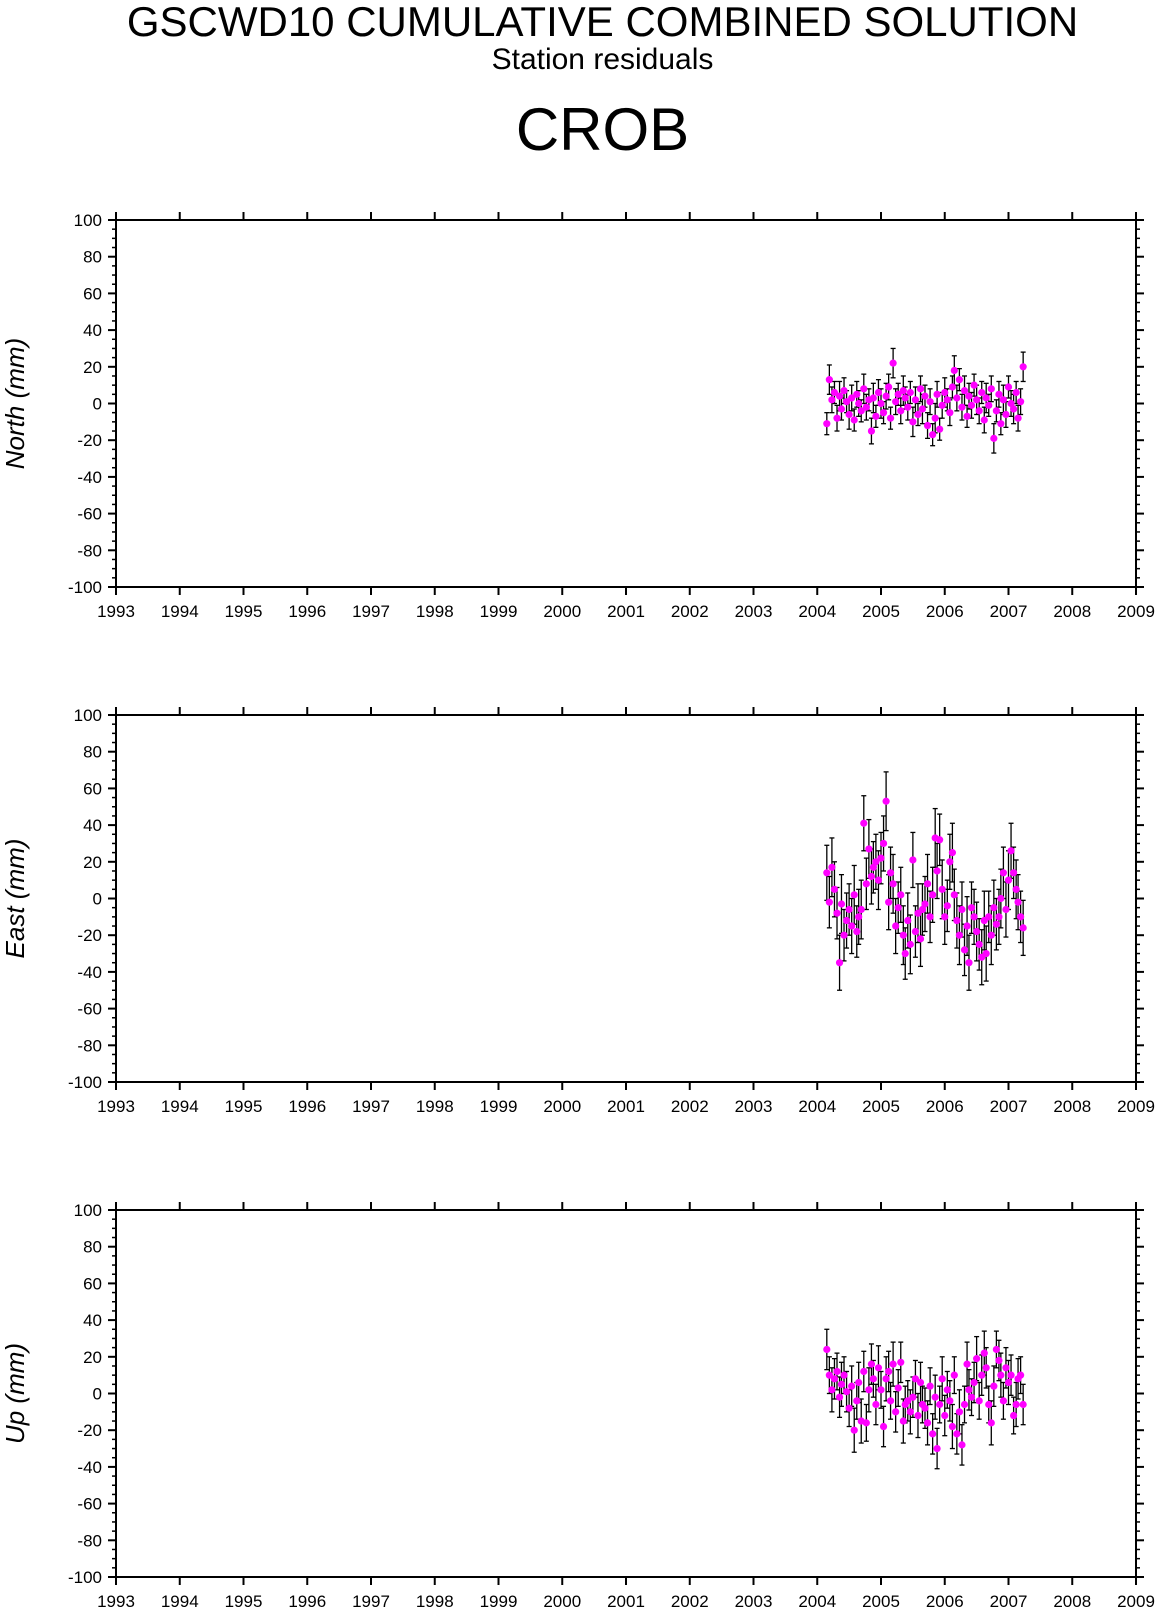 Image resolution: width=1160 pixels, height=1621 pixels. I want to click on x-tick-label: 2002, so click(690, 611).